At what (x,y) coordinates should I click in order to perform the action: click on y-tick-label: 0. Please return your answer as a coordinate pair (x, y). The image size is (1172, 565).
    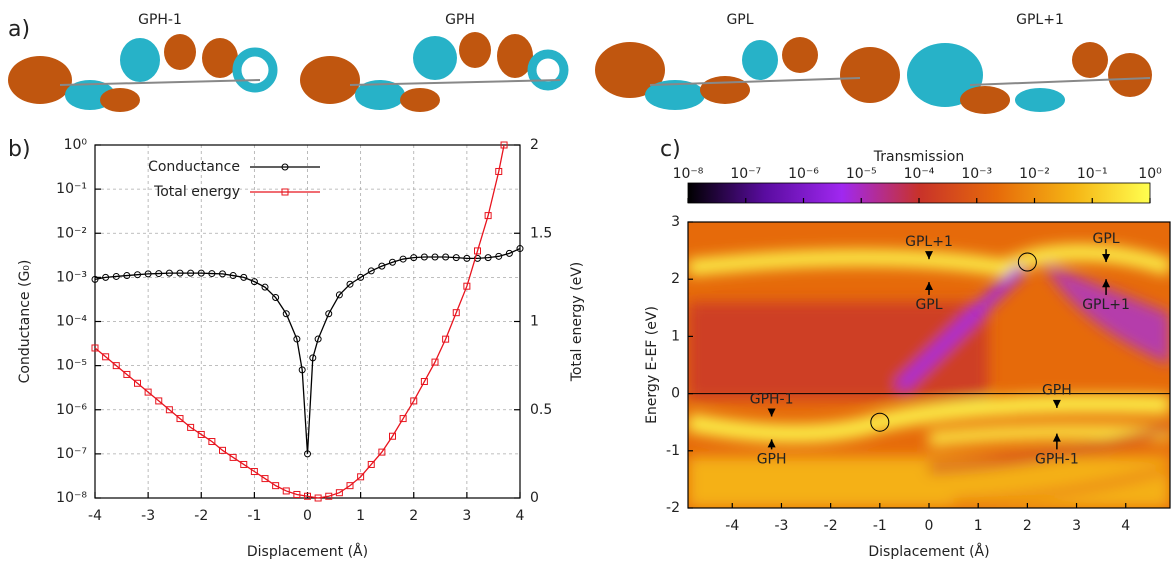
    Looking at the image, I should click on (675, 394).